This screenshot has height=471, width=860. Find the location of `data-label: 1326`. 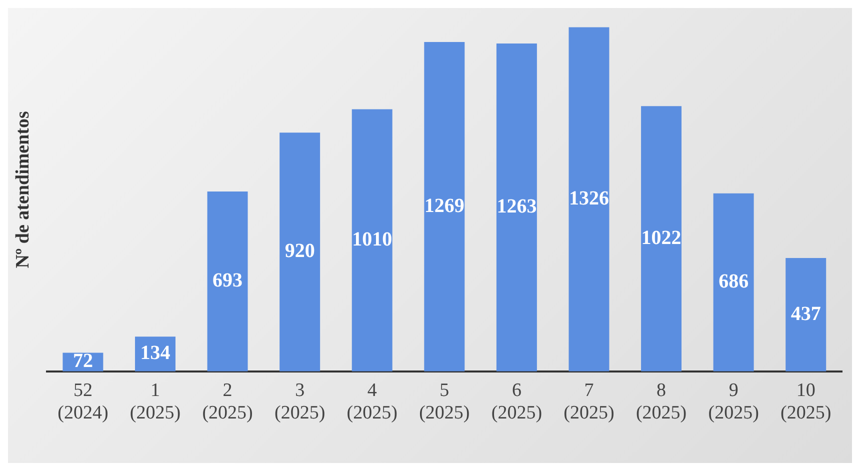

data-label: 1326 is located at coordinates (588, 198).